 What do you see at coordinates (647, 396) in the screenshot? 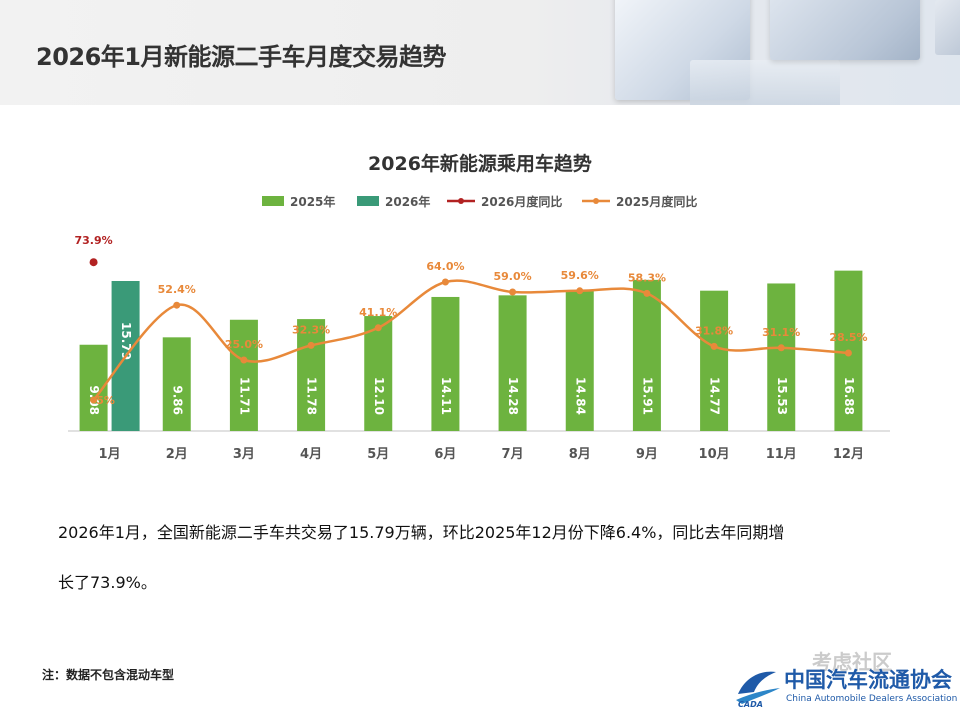
I see `bar-2025-label-9: 15.91` at bounding box center [647, 396].